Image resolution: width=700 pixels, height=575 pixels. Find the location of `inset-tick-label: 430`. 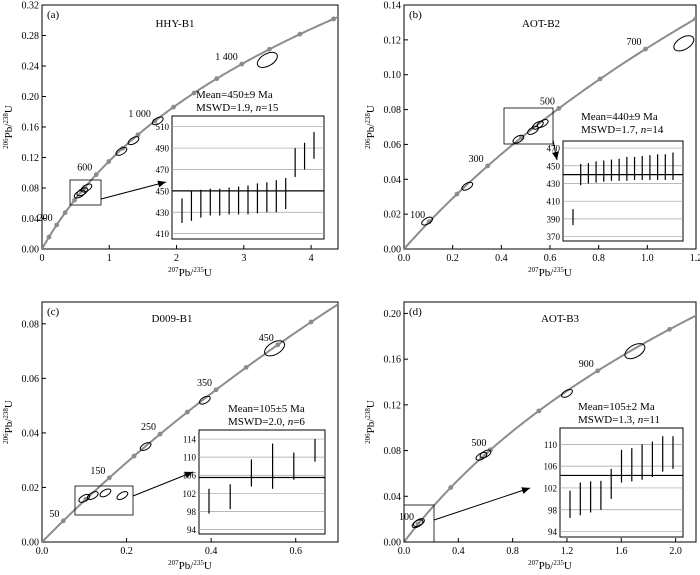

inset-tick-label: 430 is located at coordinates (163, 213).